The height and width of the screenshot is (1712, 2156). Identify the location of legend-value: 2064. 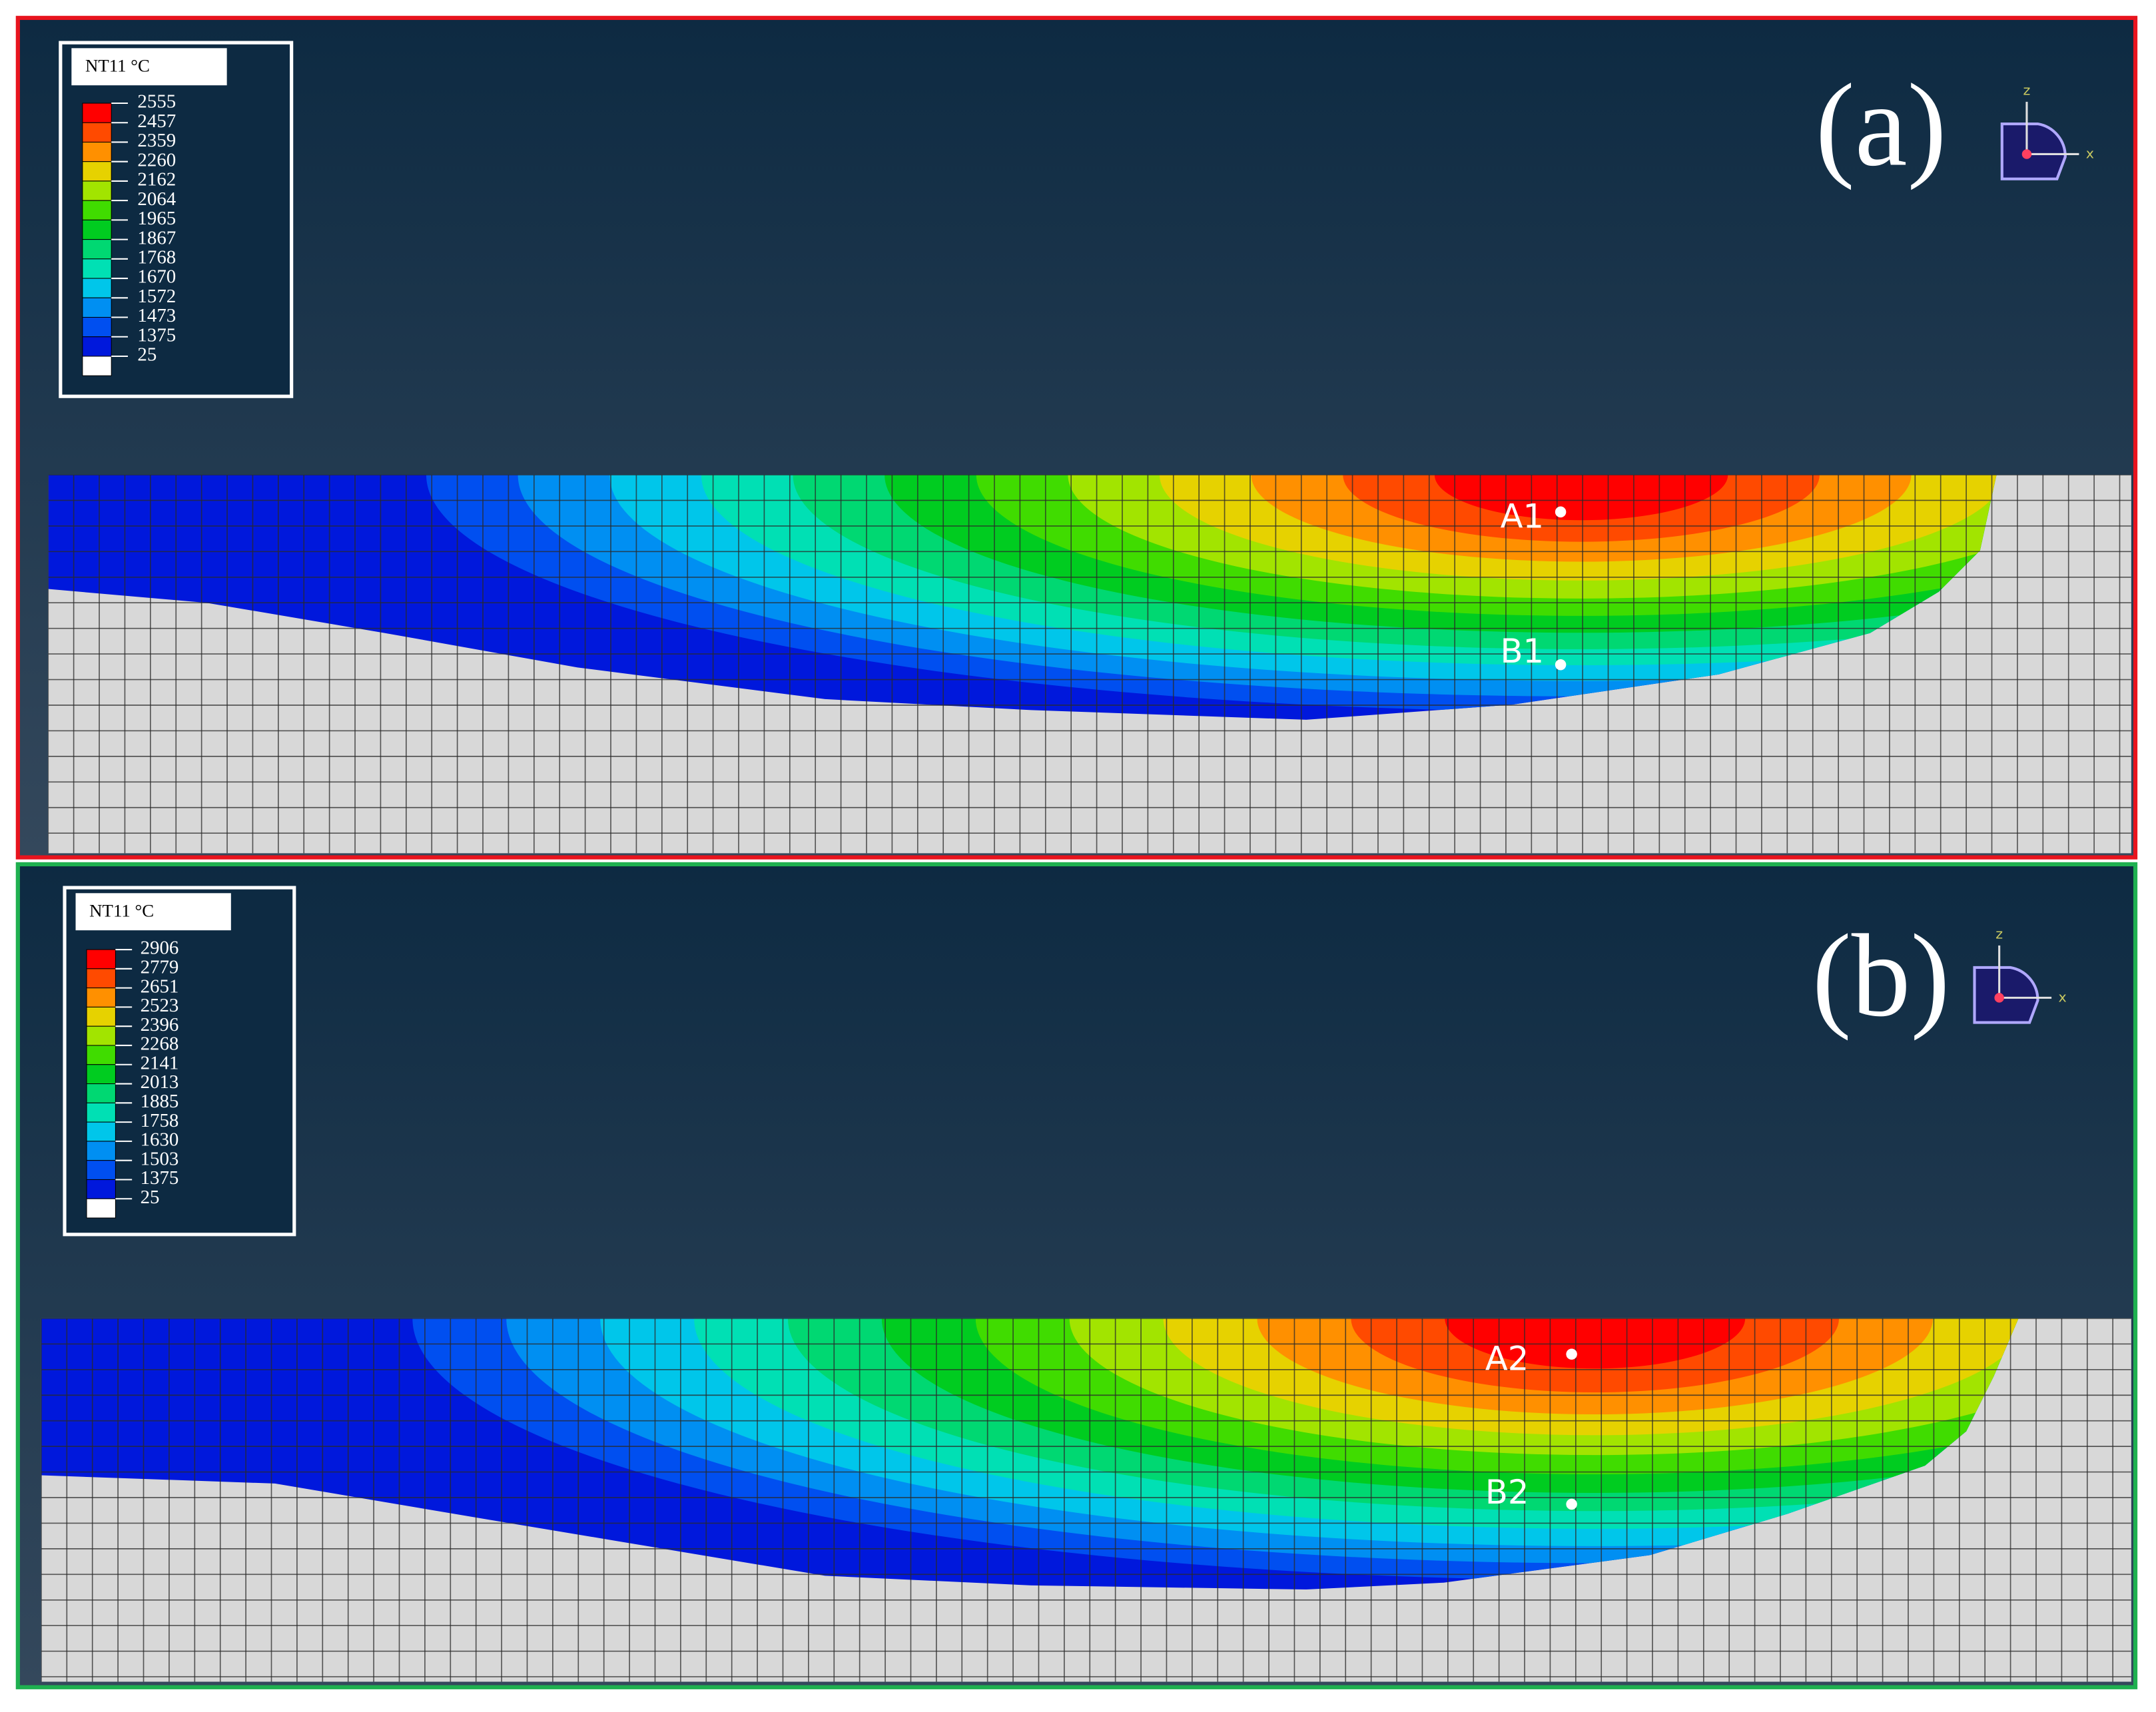
(156, 199).